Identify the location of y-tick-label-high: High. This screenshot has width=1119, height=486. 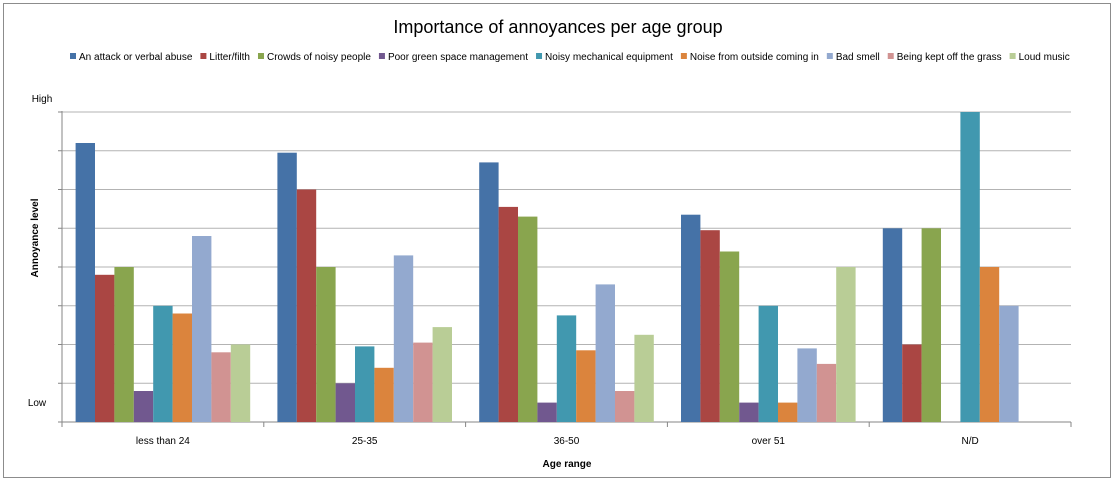
(42, 99).